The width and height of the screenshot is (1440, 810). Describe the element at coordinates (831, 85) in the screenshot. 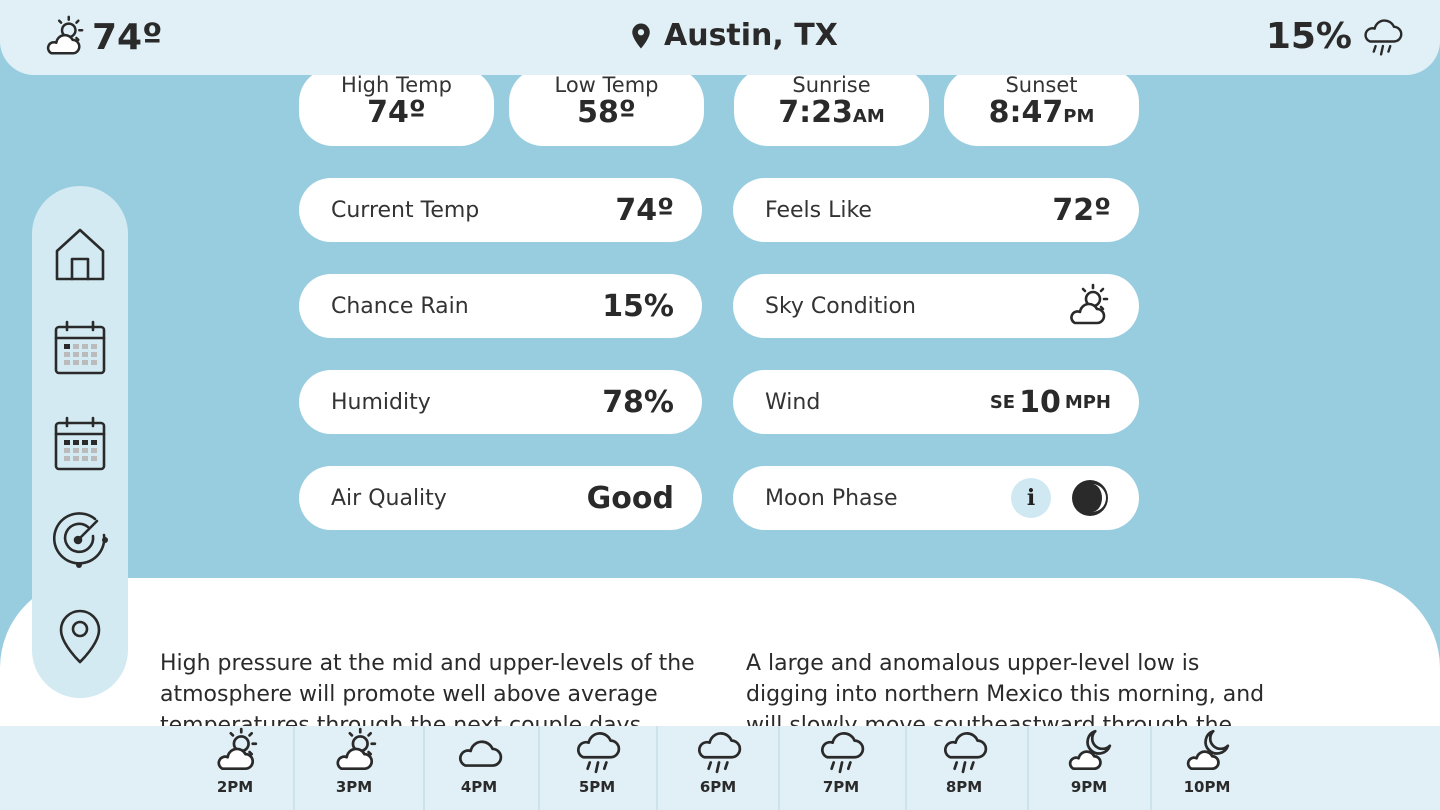

I see `sunrise-label: Sunrise` at that location.